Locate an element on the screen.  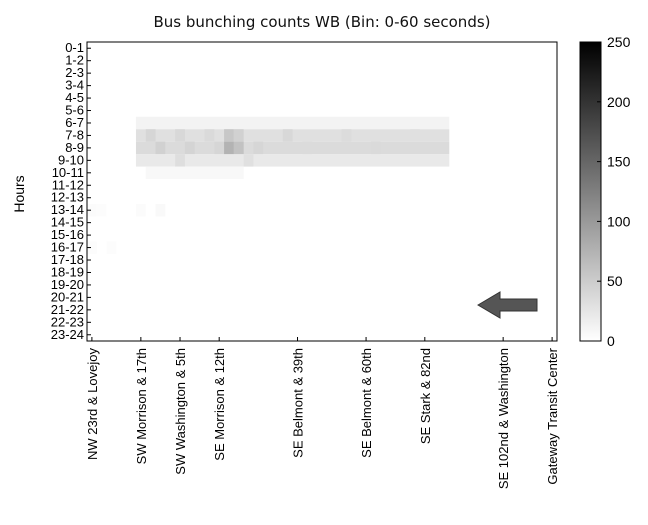
y-tick-label: 9-10 is located at coordinates (71, 159).